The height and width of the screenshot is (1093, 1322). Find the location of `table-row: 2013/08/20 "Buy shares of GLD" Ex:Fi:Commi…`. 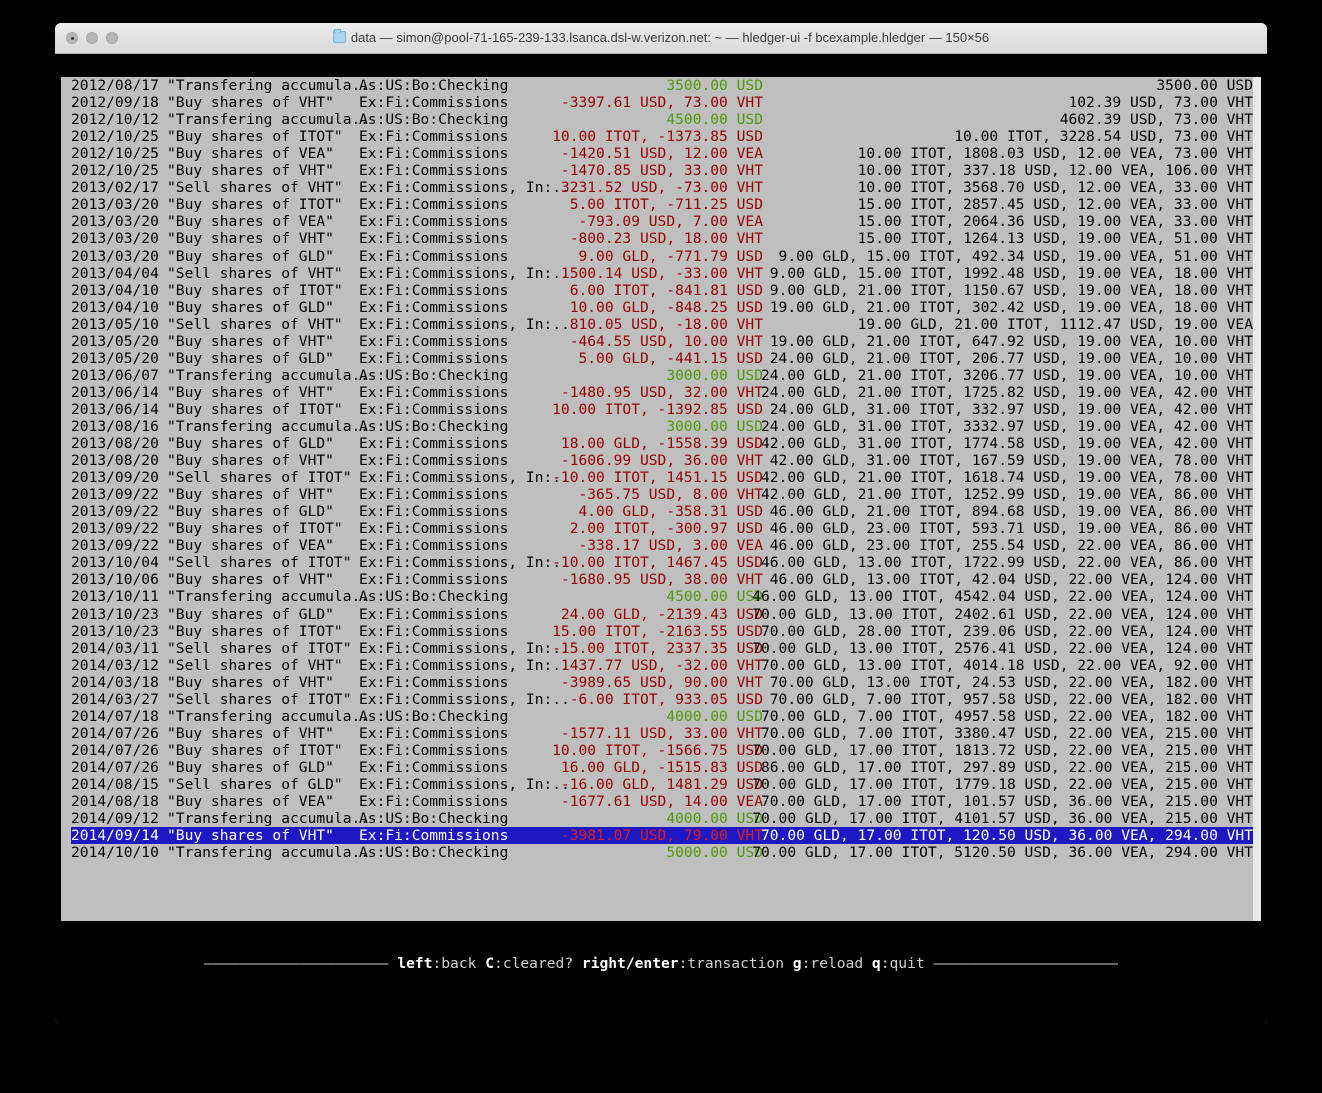

table-row: 2013/08/20 "Buy shares of GLD" Ex:Fi:Commi… is located at coordinates (662, 443).